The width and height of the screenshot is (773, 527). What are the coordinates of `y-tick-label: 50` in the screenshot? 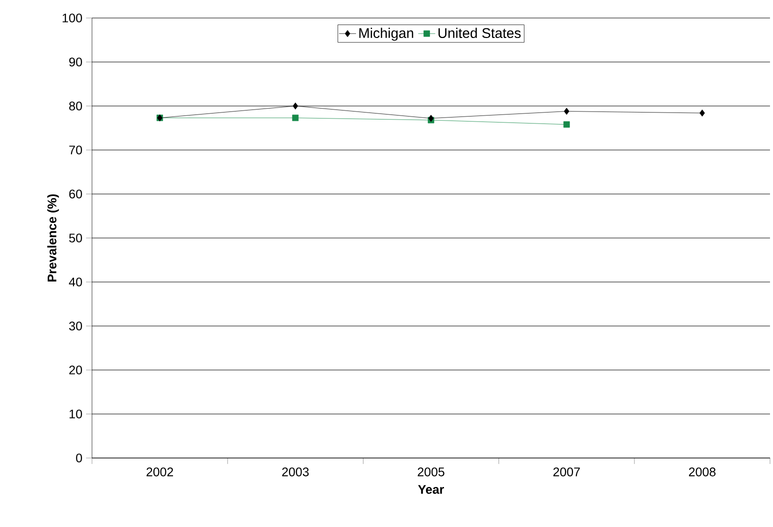 It's located at (75, 238).